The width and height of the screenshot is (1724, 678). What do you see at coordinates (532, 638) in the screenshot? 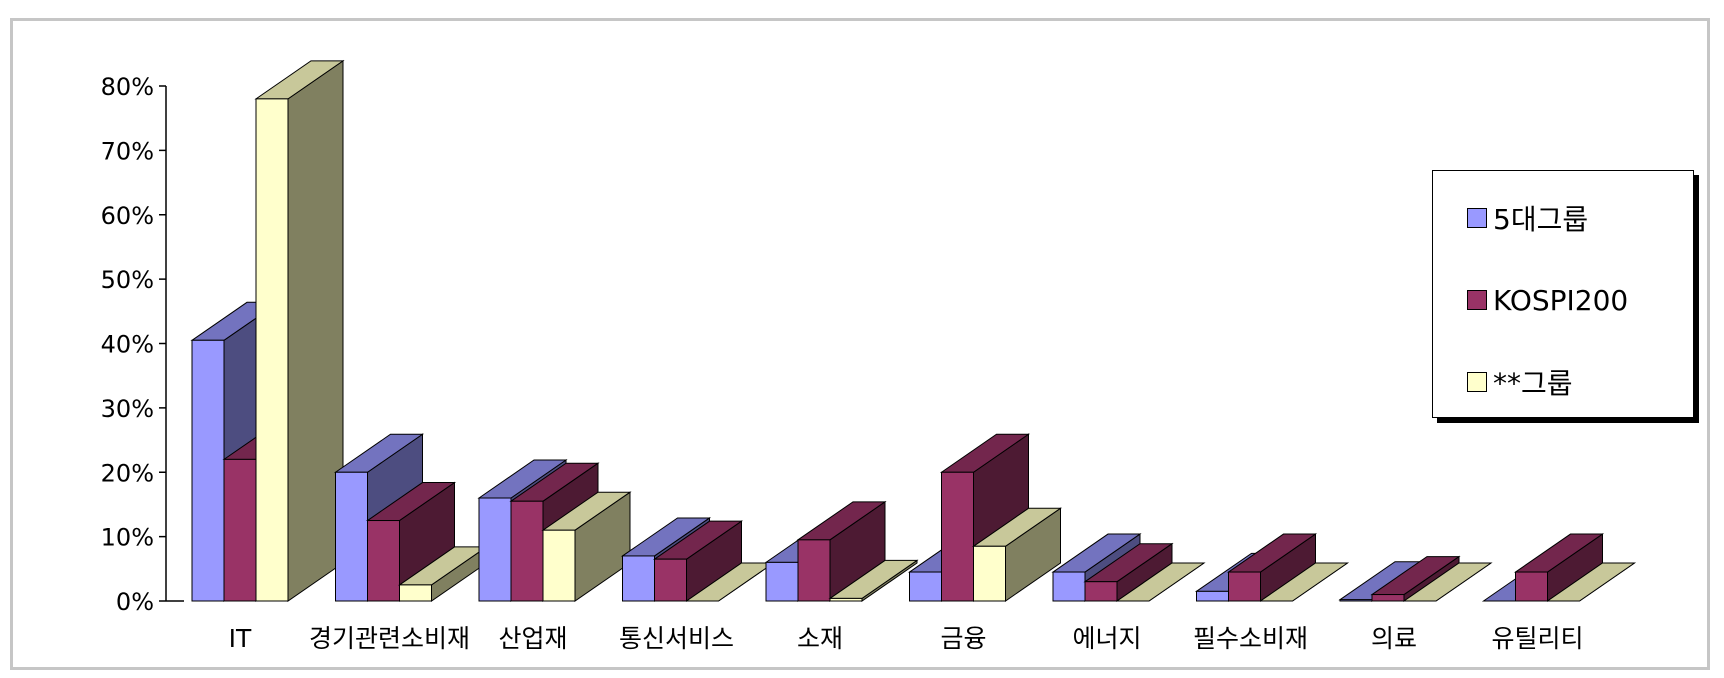
I see `x-tick-label: 산업재` at bounding box center [532, 638].